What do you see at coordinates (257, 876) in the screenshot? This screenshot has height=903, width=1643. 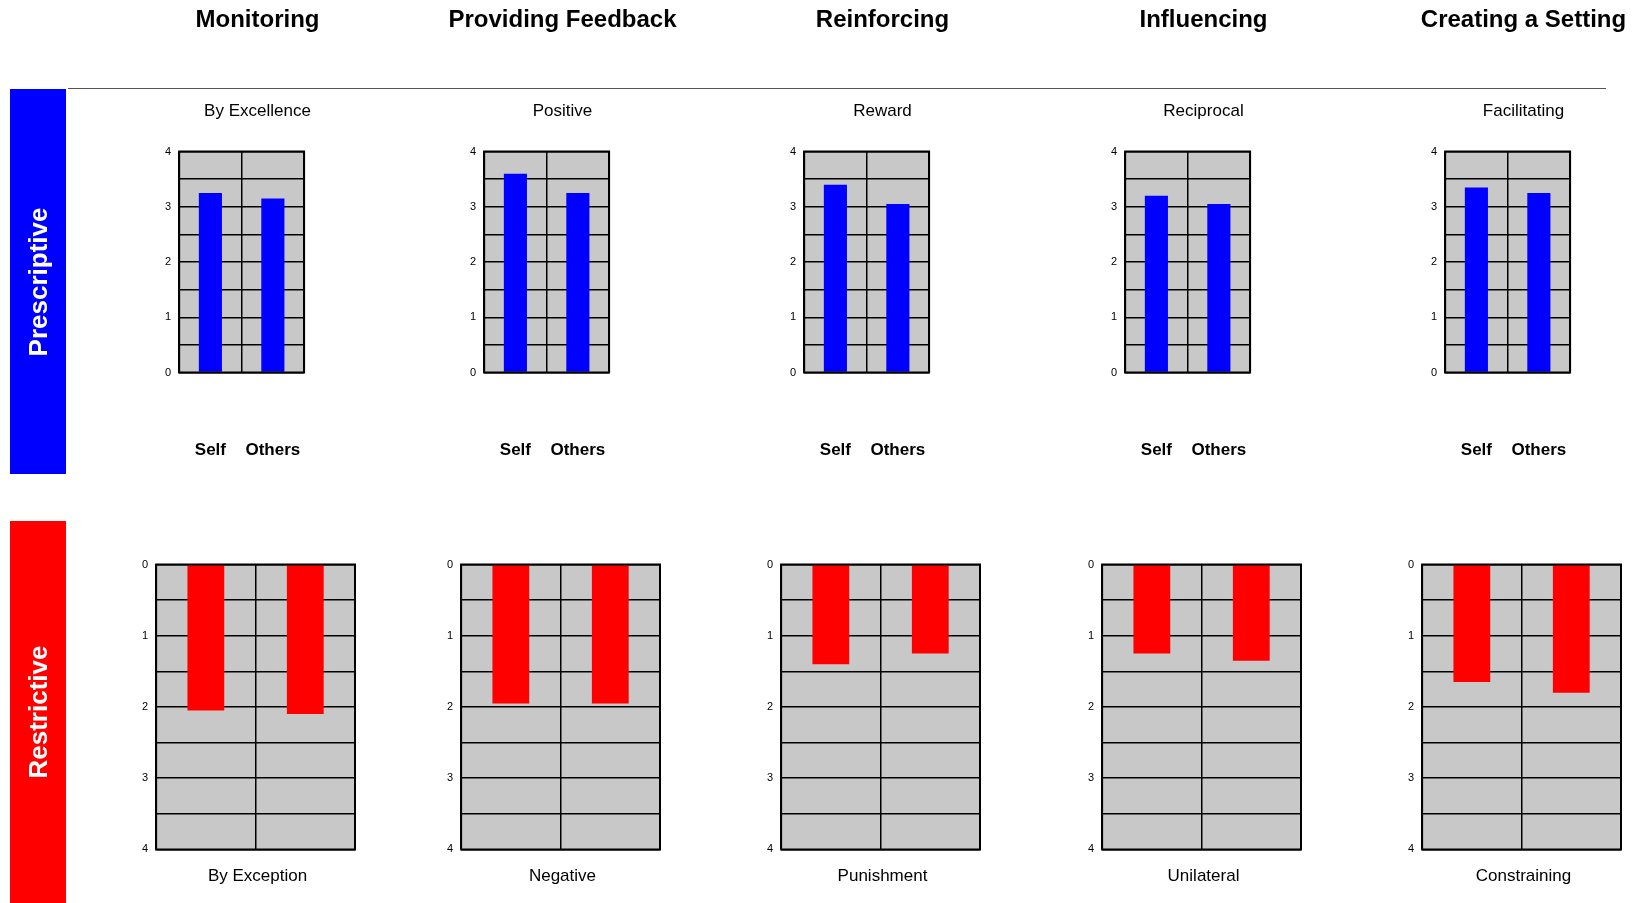 I see `x-axis-title: By Exception` at bounding box center [257, 876].